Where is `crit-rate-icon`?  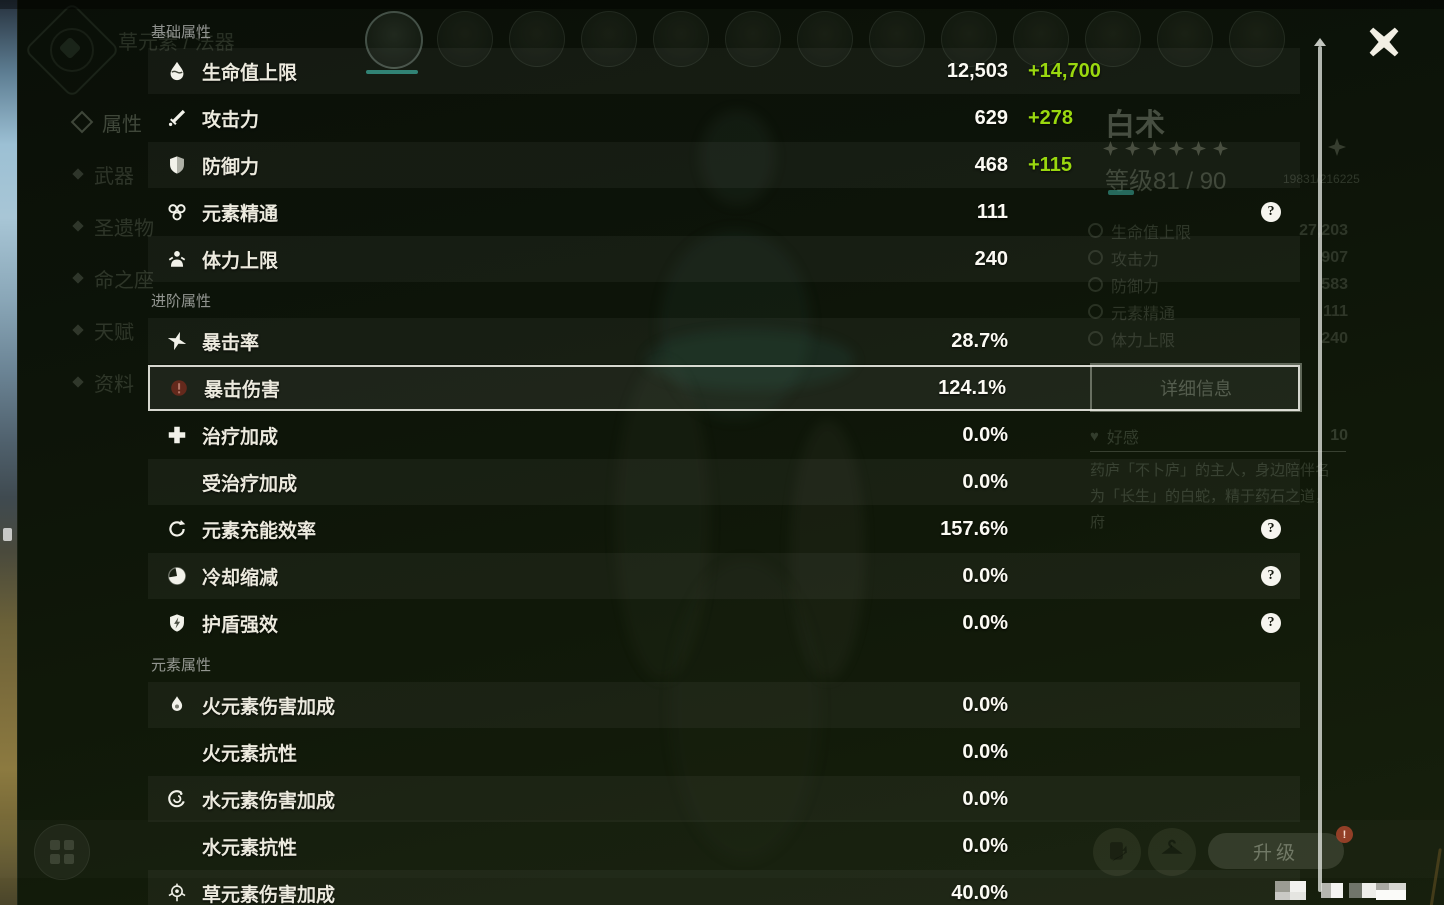 crit-rate-icon is located at coordinates (177, 341).